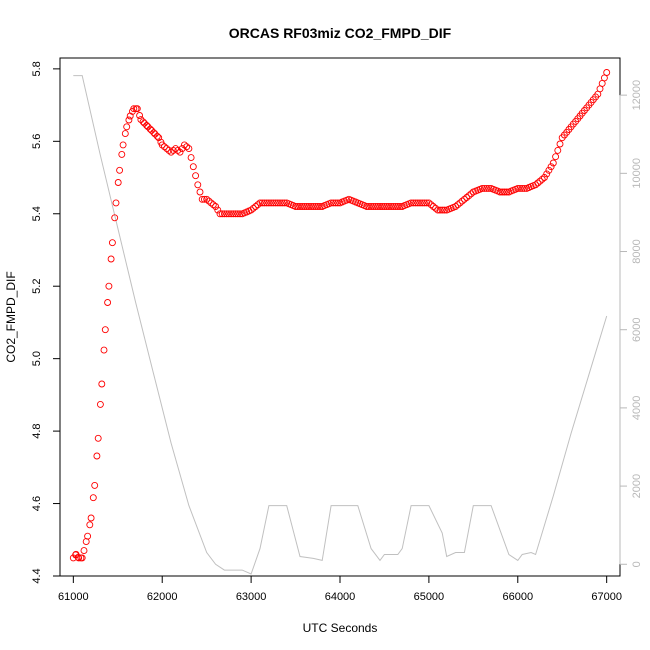 Image resolution: width=650 pixels, height=650 pixels. Describe the element at coordinates (637, 329) in the screenshot. I see `right-y-tick-label: 6000` at that location.